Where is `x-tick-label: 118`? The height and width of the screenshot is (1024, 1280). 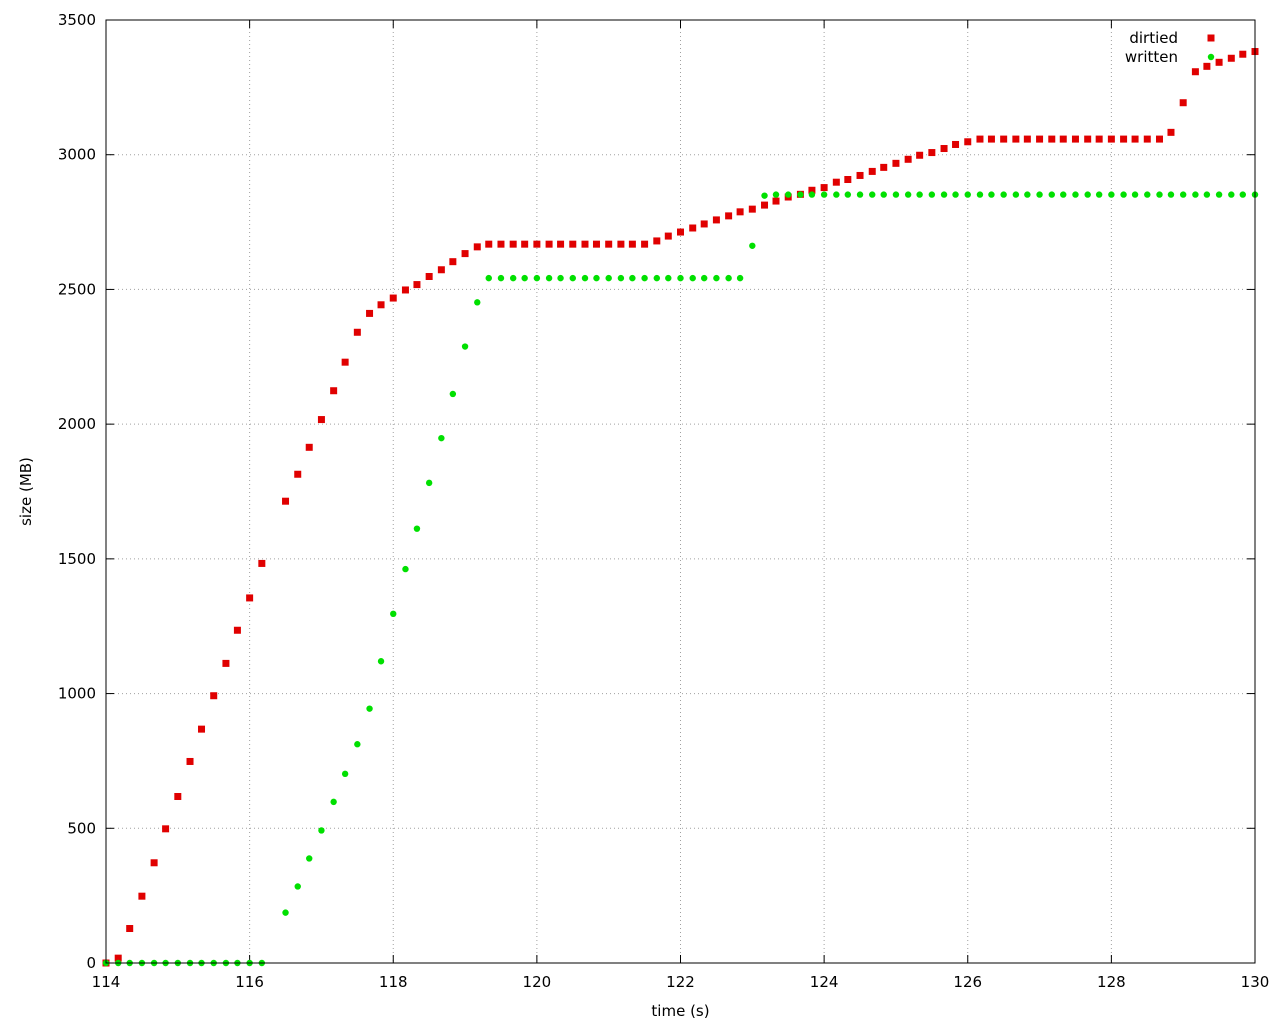 x-tick-label: 118 is located at coordinates (393, 982).